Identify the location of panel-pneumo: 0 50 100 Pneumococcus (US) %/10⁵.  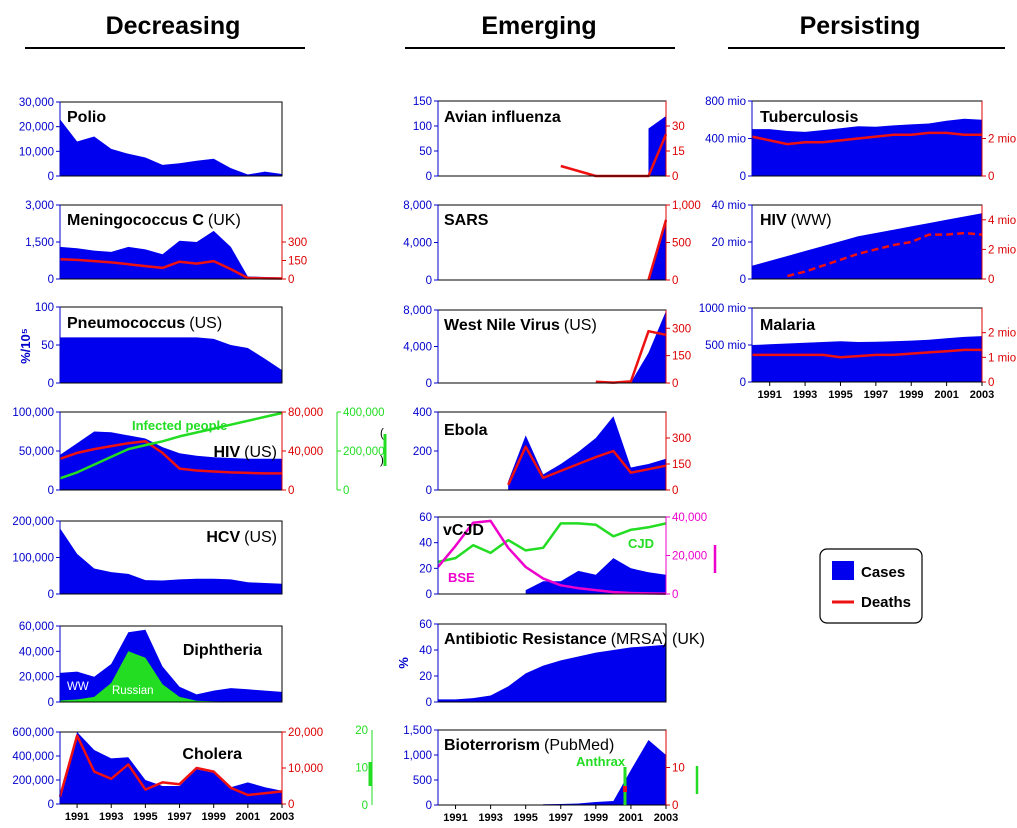
(150, 346).